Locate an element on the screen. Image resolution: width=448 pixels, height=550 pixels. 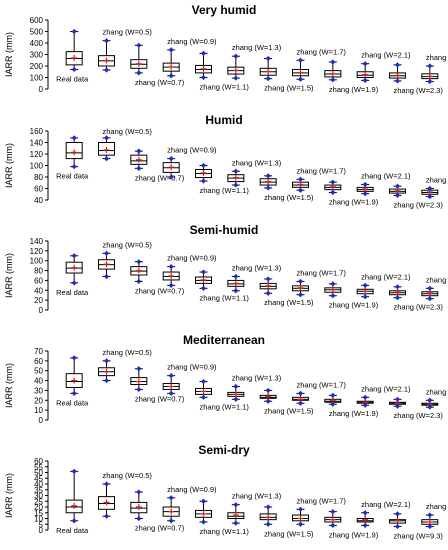
category-label: zhang (W=1.5) is located at coordinates (289, 302).